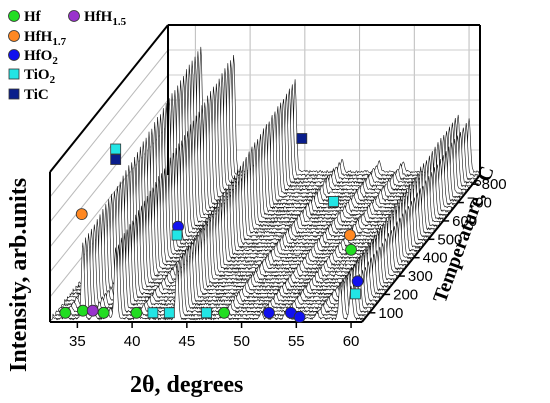  I want to click on legend-marker-hfh15, so click(74, 16).